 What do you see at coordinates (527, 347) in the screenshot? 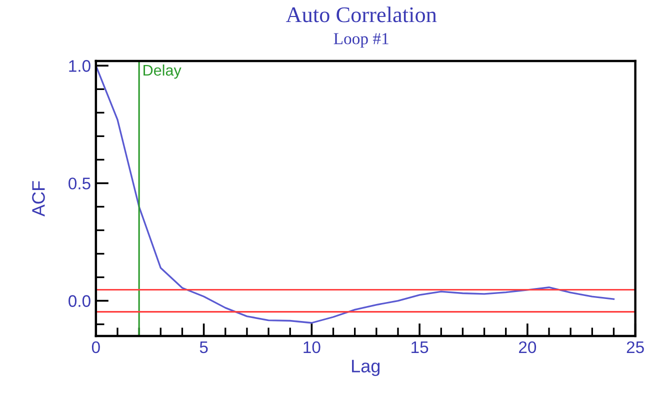
I see `x-tick-label: 20` at bounding box center [527, 347].